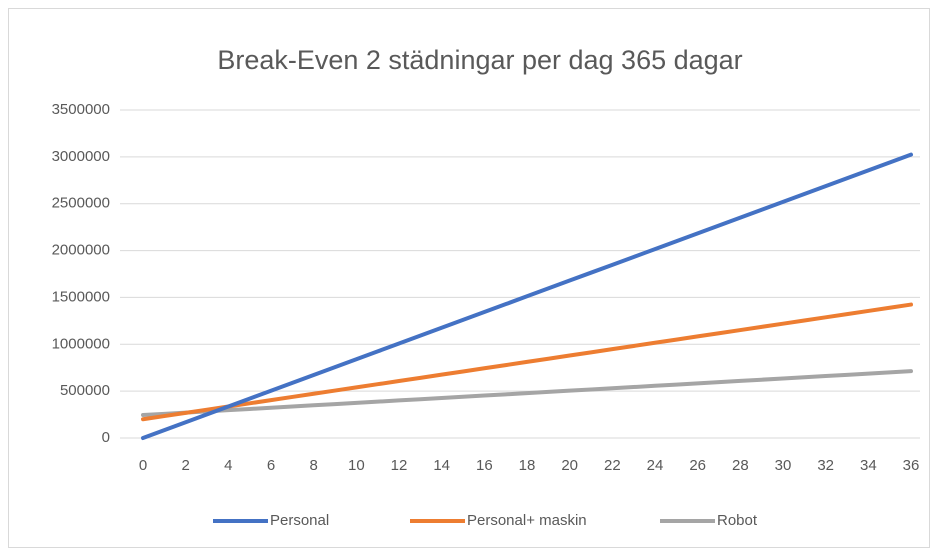  I want to click on x-tick-label: 22, so click(612, 465).